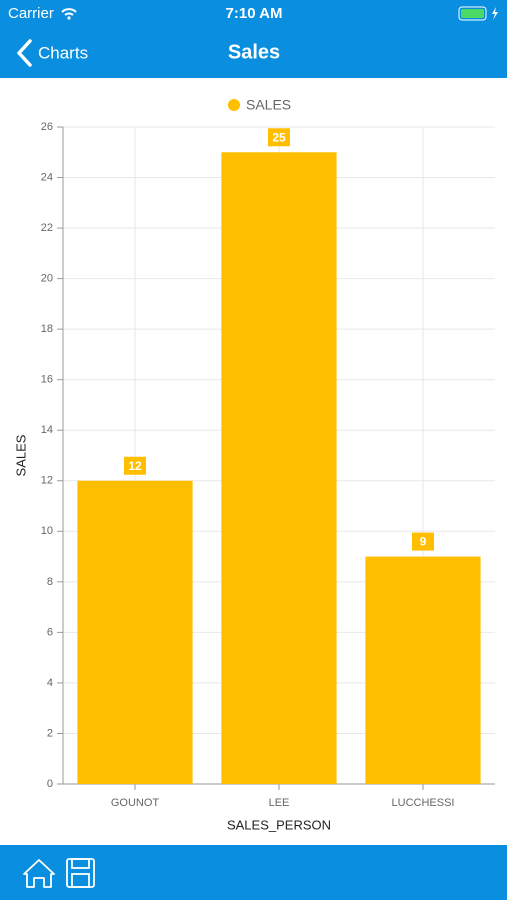 The height and width of the screenshot is (905, 507). I want to click on value-label: 9, so click(423, 542).